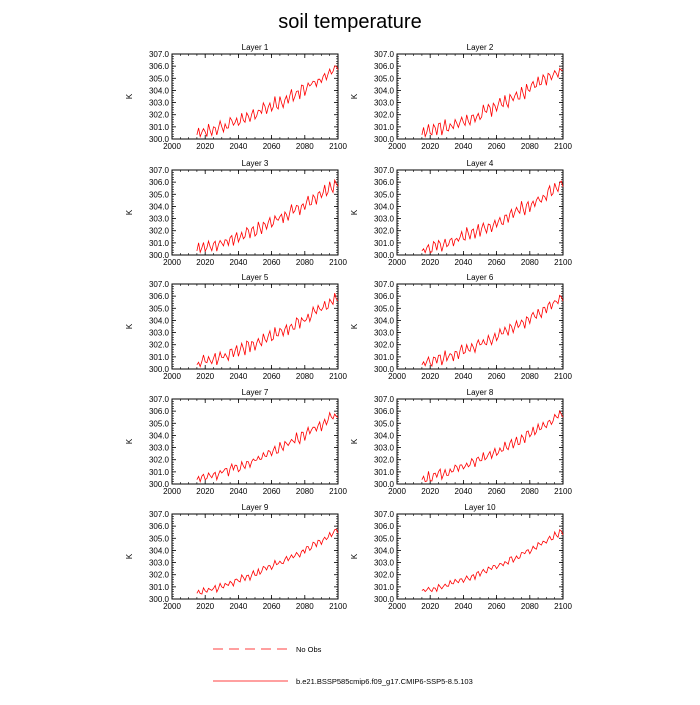  Describe the element at coordinates (255, 47) in the screenshot. I see `panel-title: Layer 1` at that location.